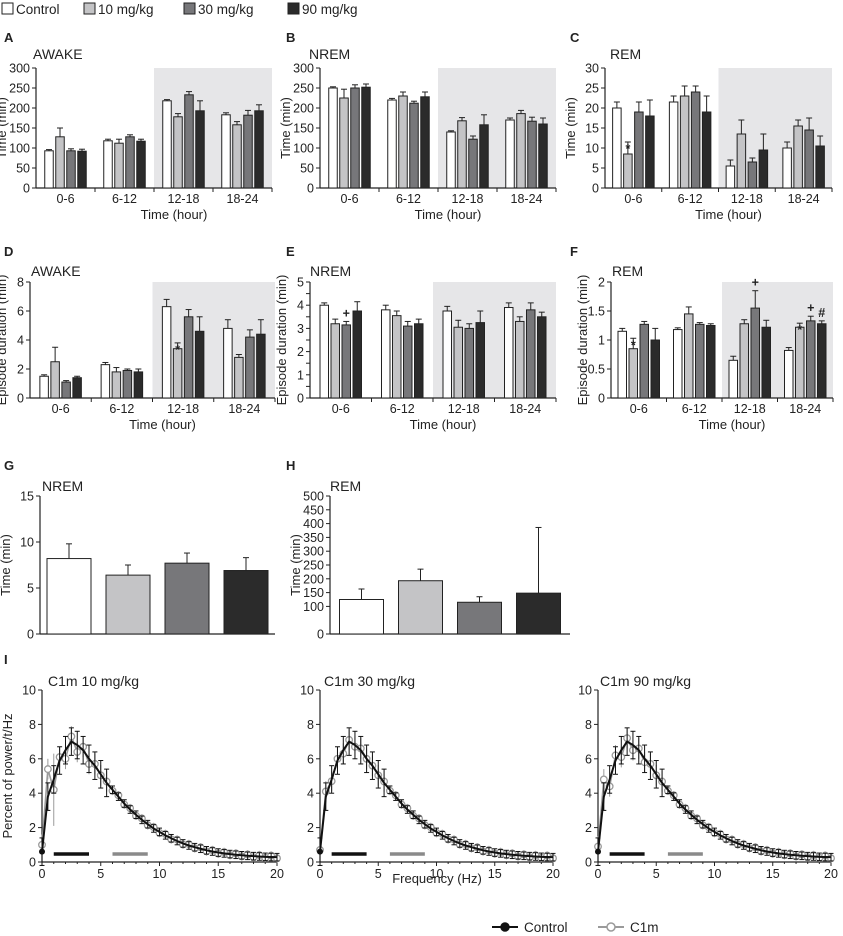 The image size is (843, 936). Describe the element at coordinates (592, 109) in the screenshot. I see `y-tick-label: 20` at that location.